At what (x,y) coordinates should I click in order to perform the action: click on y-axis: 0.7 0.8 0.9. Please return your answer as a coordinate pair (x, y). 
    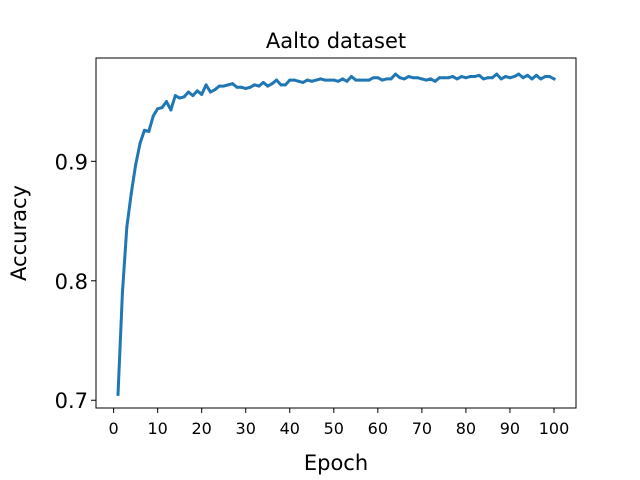
    Looking at the image, I should click on (75, 281).